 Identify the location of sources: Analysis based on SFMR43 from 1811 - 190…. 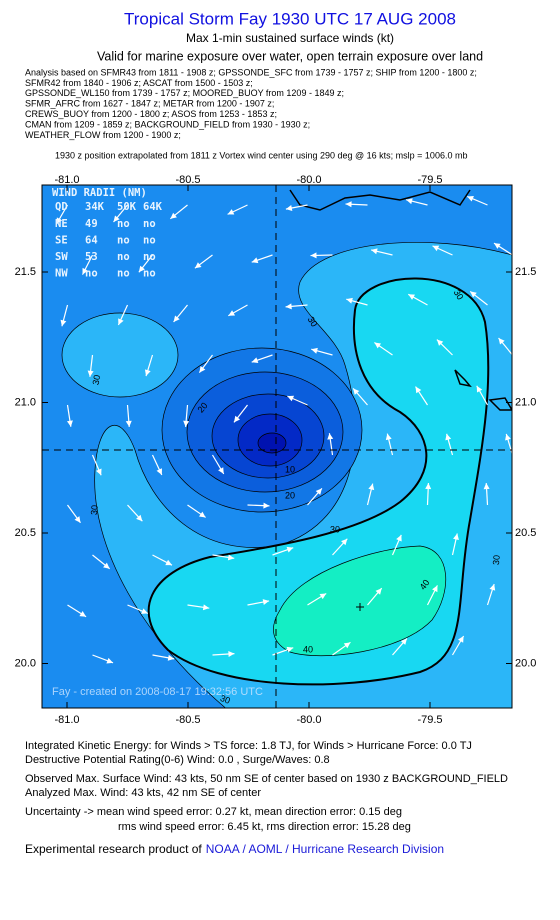
(251, 103).